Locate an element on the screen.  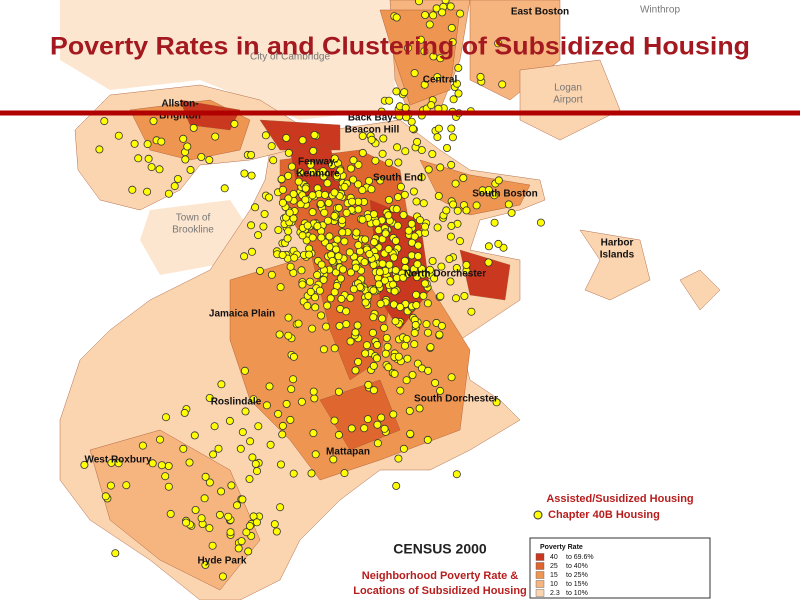
caption-line: Locations of Subsidized Housing is located at coordinates (440, 591).